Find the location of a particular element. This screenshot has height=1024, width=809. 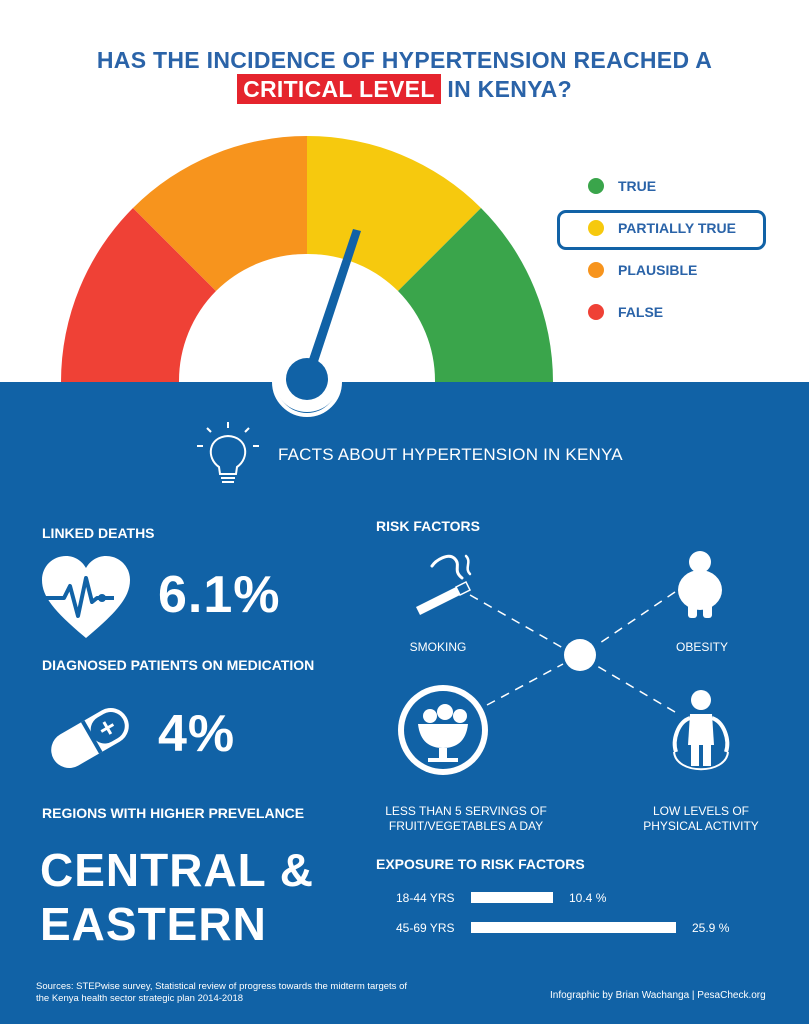

legend-item-true: TRUE is located at coordinates (622, 186).